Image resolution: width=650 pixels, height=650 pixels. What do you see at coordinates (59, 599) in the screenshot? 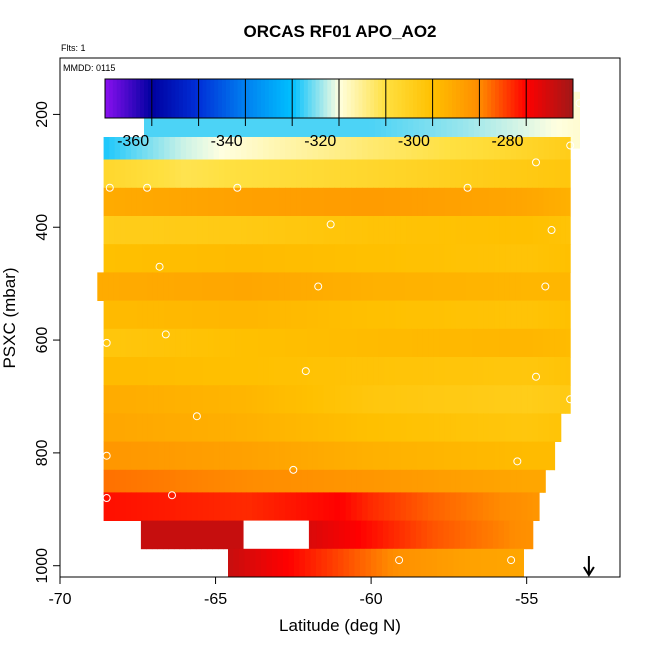
I see `x-tick-label: -70` at bounding box center [59, 599].